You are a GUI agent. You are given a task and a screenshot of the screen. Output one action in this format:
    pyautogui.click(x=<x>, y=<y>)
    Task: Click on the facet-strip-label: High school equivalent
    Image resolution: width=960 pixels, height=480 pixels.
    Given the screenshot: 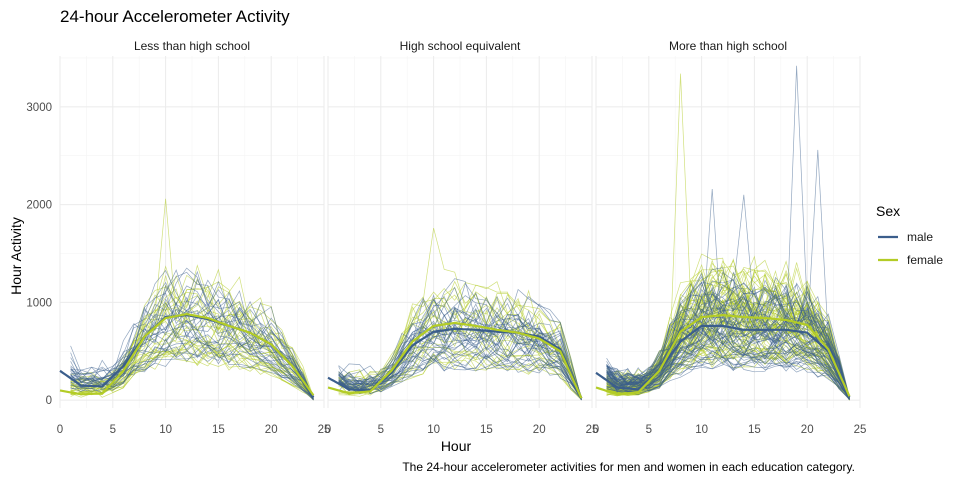 What is the action you would take?
    pyautogui.click(x=460, y=46)
    